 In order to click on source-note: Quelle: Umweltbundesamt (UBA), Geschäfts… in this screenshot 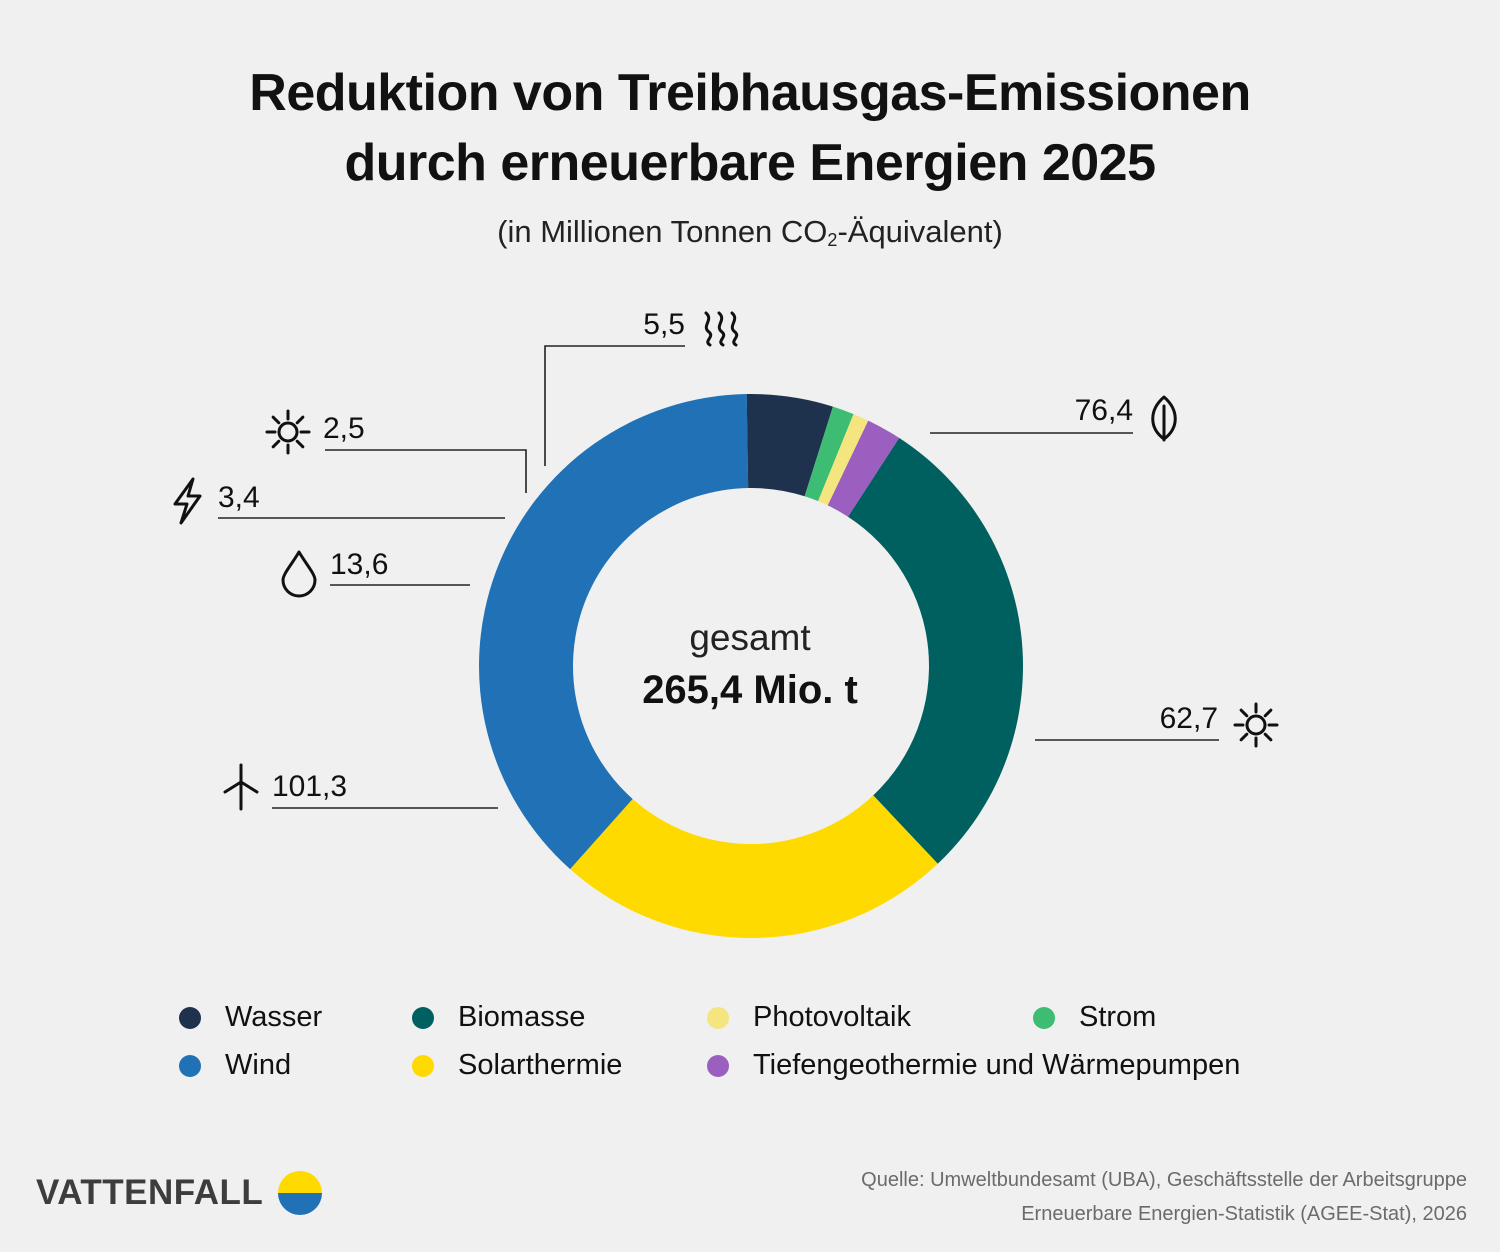, I will do `click(1164, 1197)`.